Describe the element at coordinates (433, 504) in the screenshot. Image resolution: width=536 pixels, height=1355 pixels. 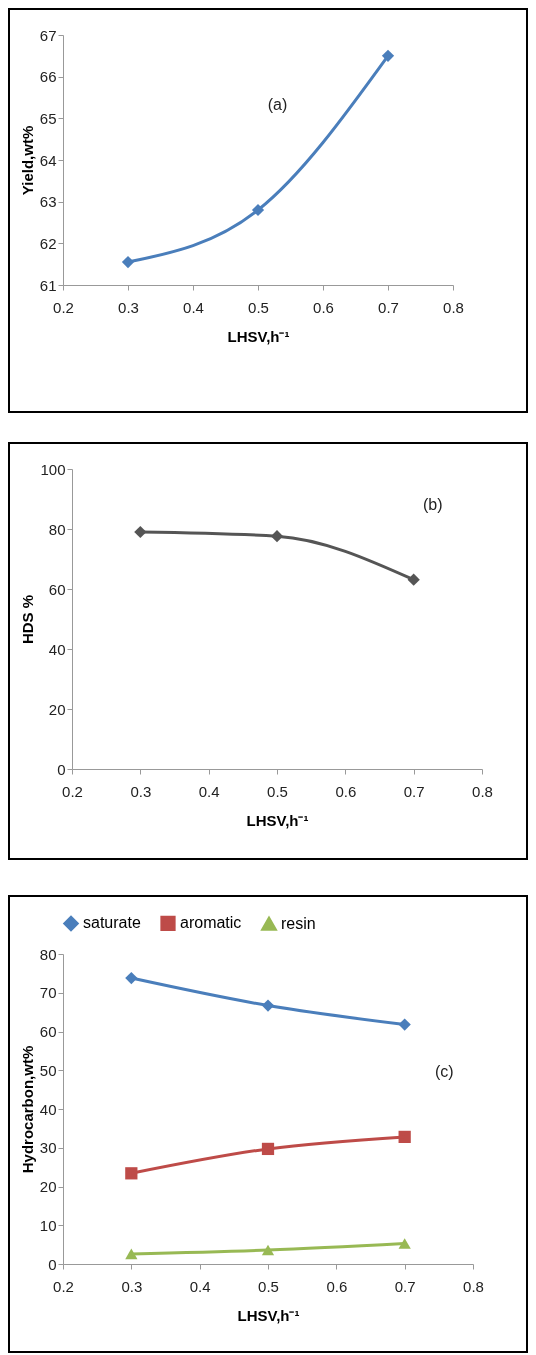
I see `annotation: (b)` at that location.